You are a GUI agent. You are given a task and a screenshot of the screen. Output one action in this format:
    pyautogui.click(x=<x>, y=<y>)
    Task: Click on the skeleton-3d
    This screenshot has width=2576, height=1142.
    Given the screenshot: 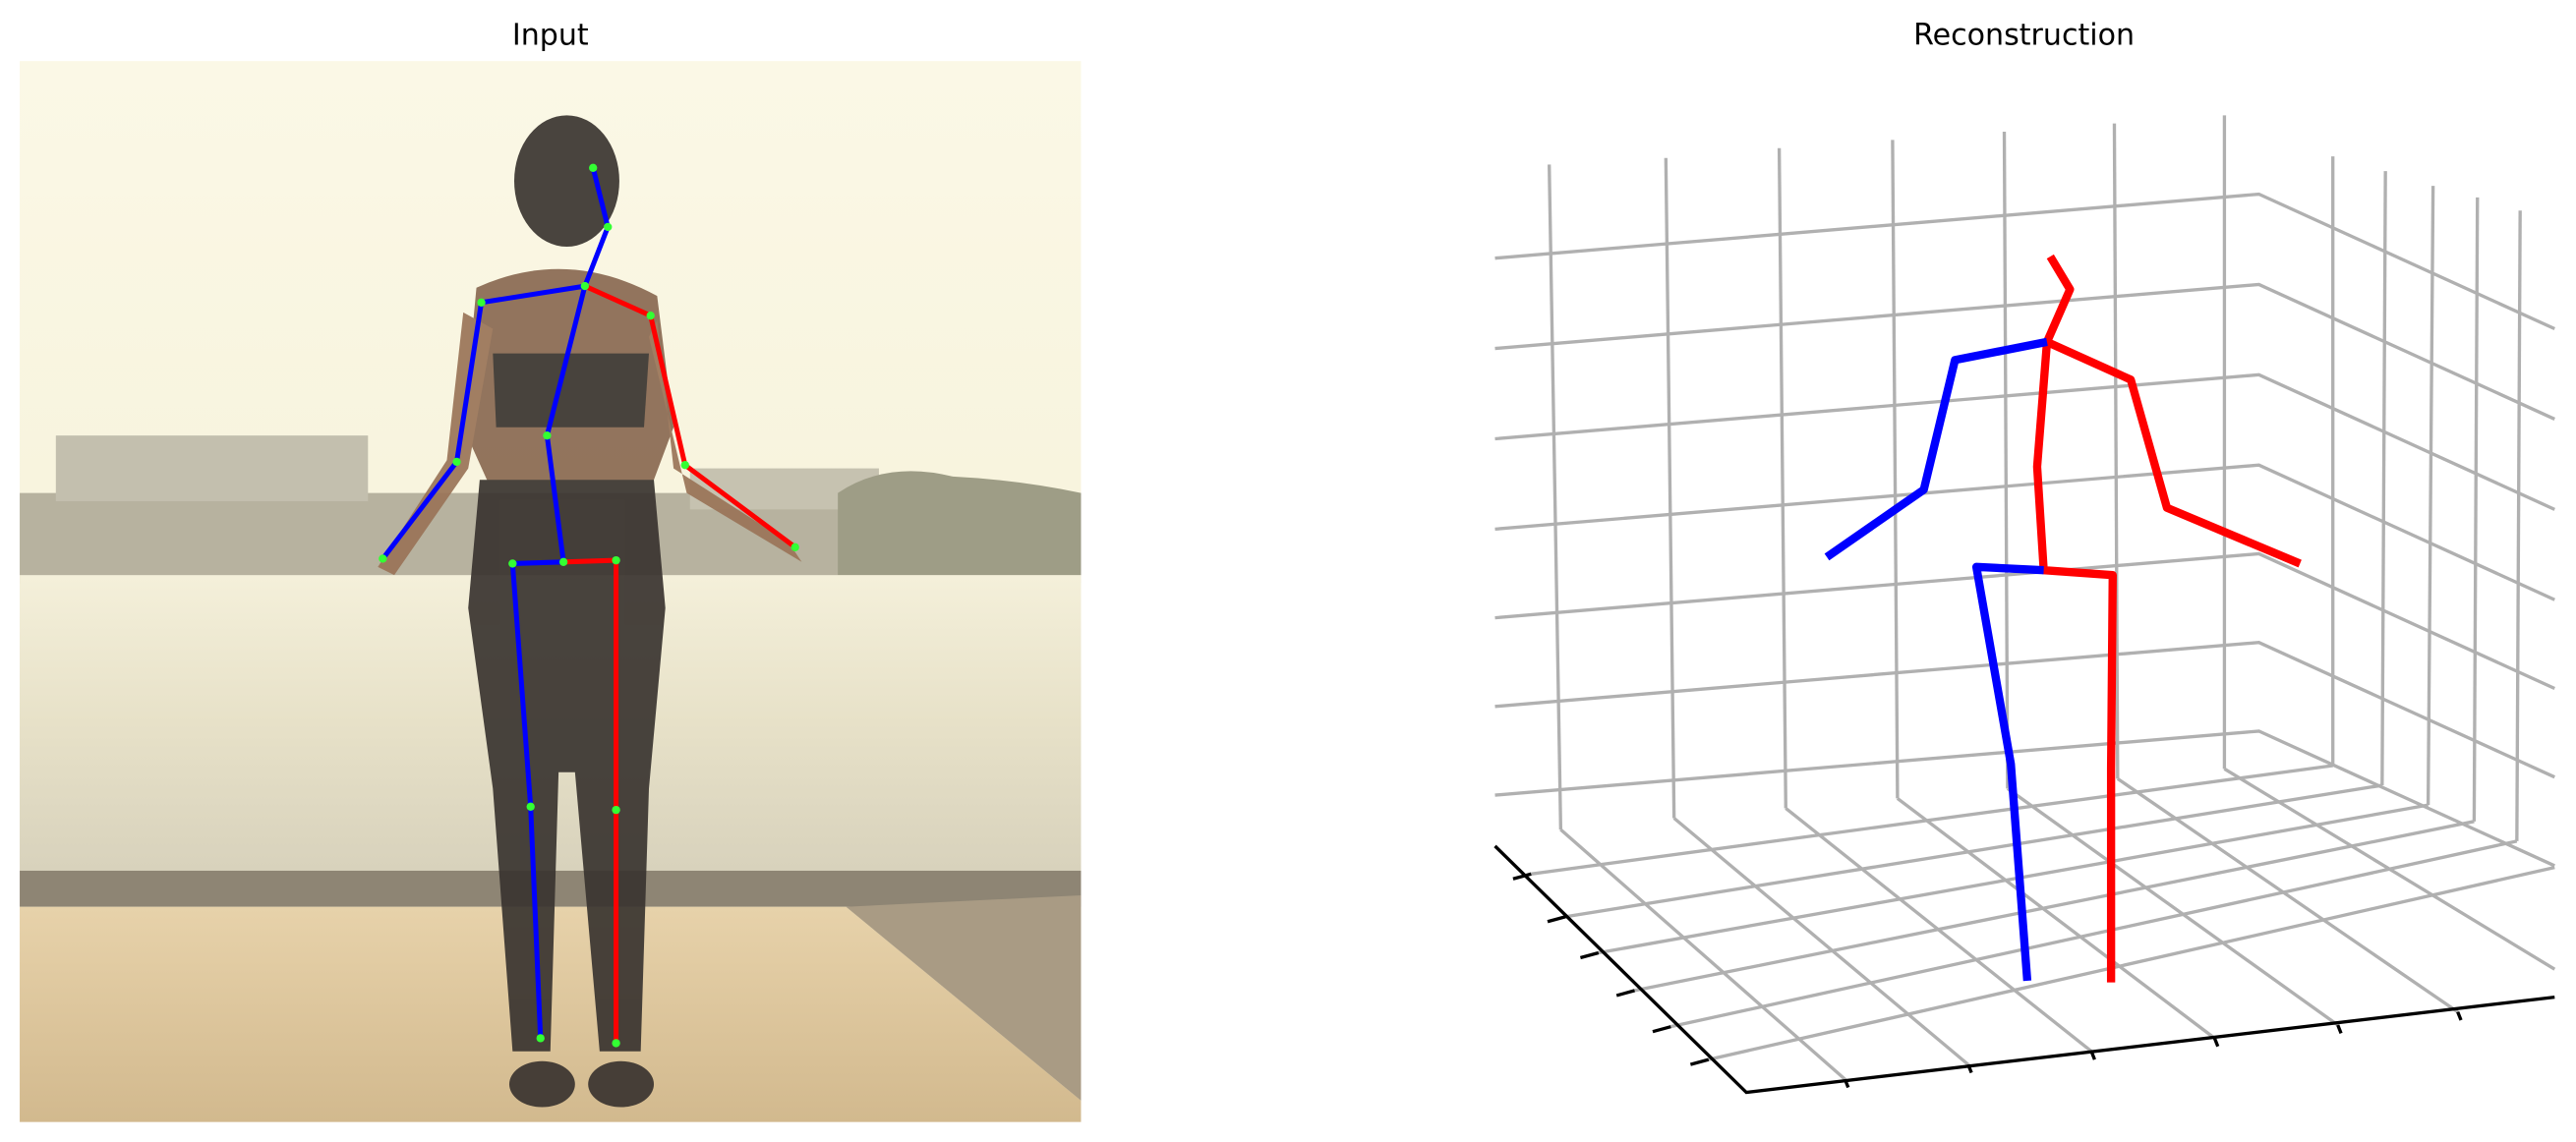 What is the action you would take?
    pyautogui.click(x=2063, y=619)
    